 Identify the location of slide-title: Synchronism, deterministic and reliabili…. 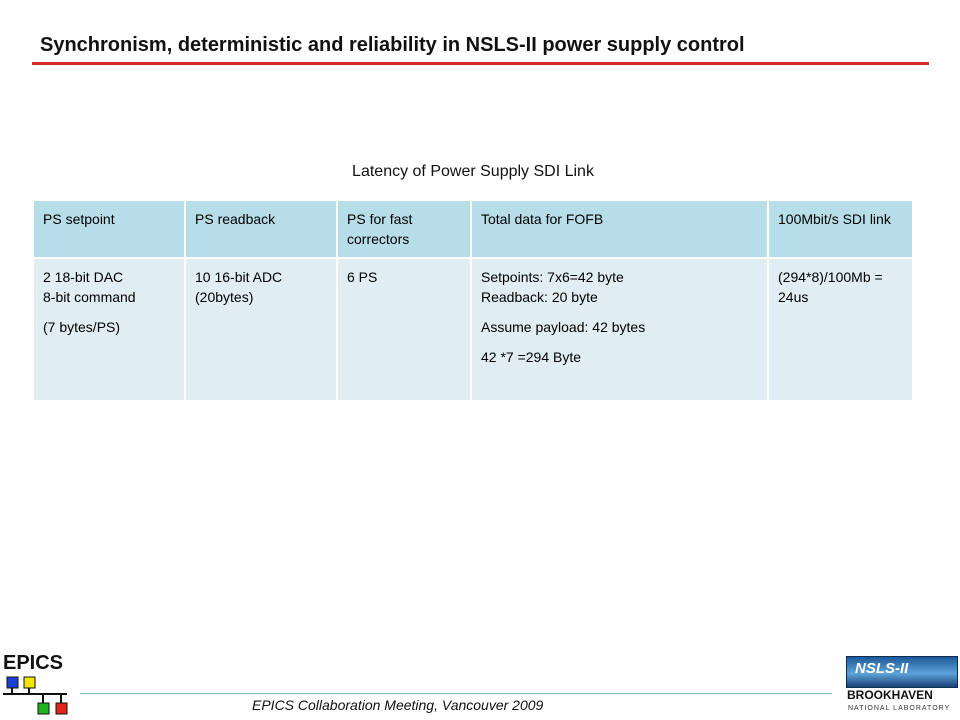
(392, 45).